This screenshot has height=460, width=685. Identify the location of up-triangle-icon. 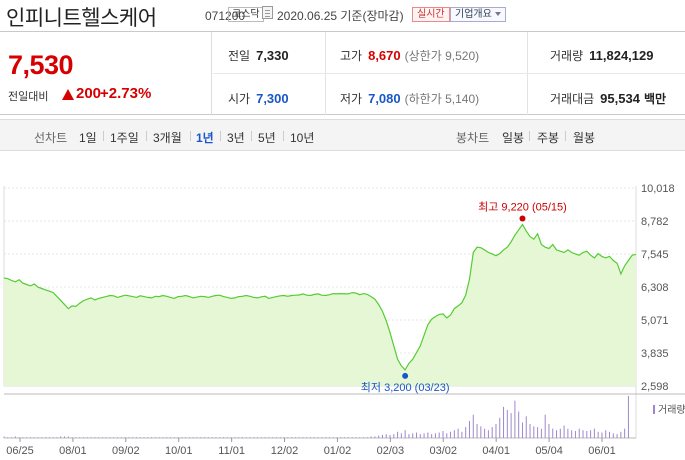
(68, 94).